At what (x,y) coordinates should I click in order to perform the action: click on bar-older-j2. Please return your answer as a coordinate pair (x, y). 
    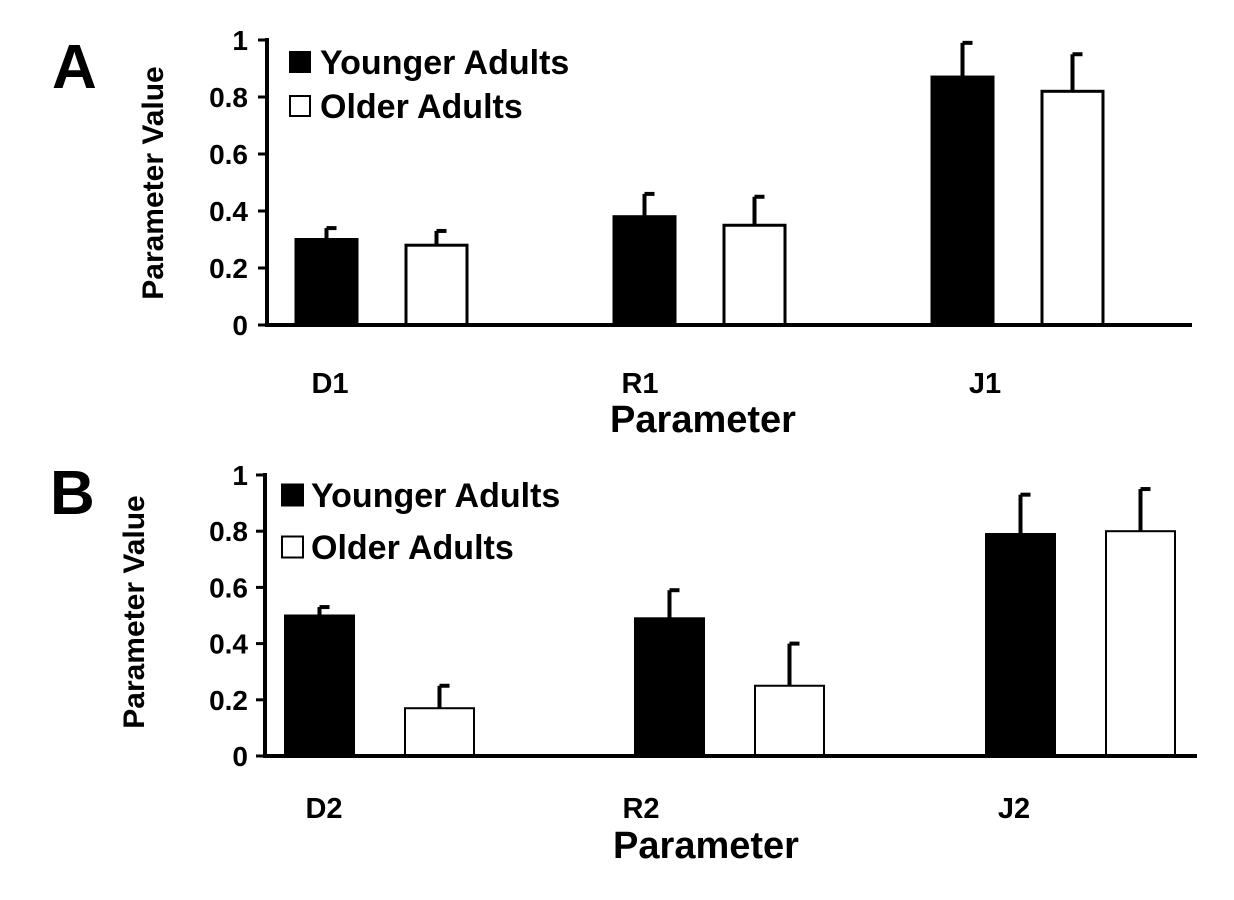
    Looking at the image, I should click on (1140, 644).